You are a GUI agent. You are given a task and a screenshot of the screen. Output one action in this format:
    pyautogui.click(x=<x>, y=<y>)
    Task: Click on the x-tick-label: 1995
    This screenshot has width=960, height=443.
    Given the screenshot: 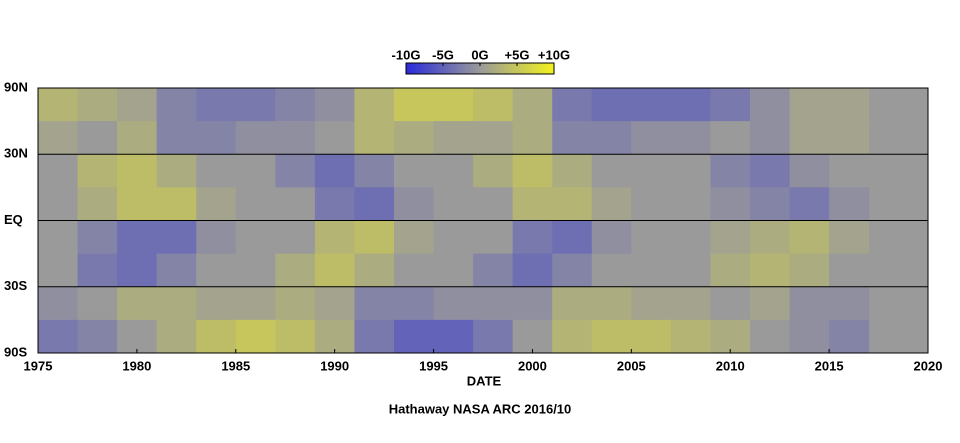 What is the action you would take?
    pyautogui.click(x=433, y=365)
    